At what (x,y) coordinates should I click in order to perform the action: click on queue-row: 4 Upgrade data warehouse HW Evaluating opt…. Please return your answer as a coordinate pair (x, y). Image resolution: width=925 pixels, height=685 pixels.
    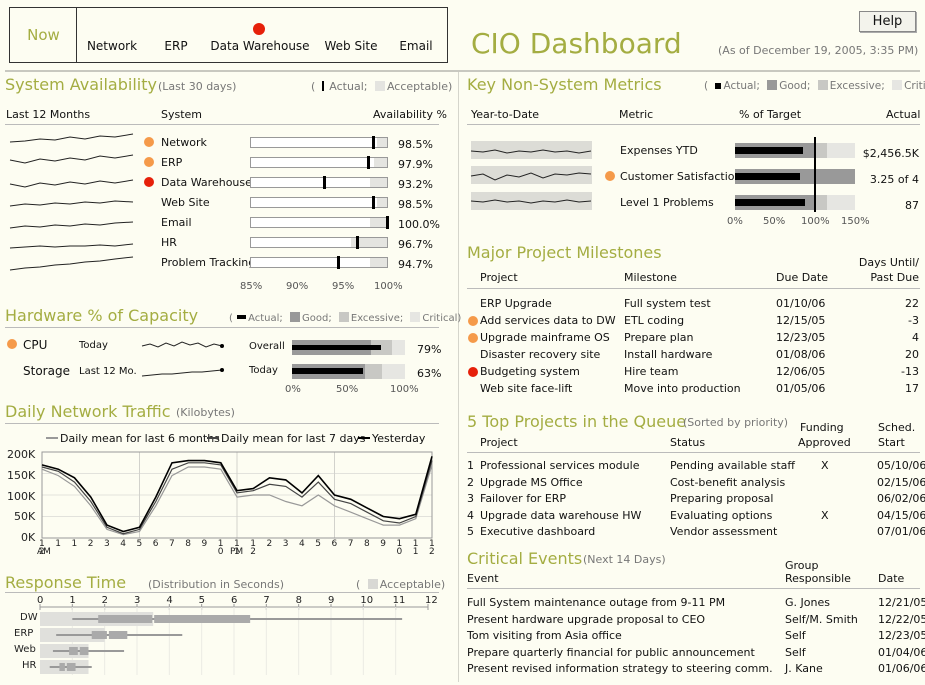
    Looking at the image, I should click on (696, 516).